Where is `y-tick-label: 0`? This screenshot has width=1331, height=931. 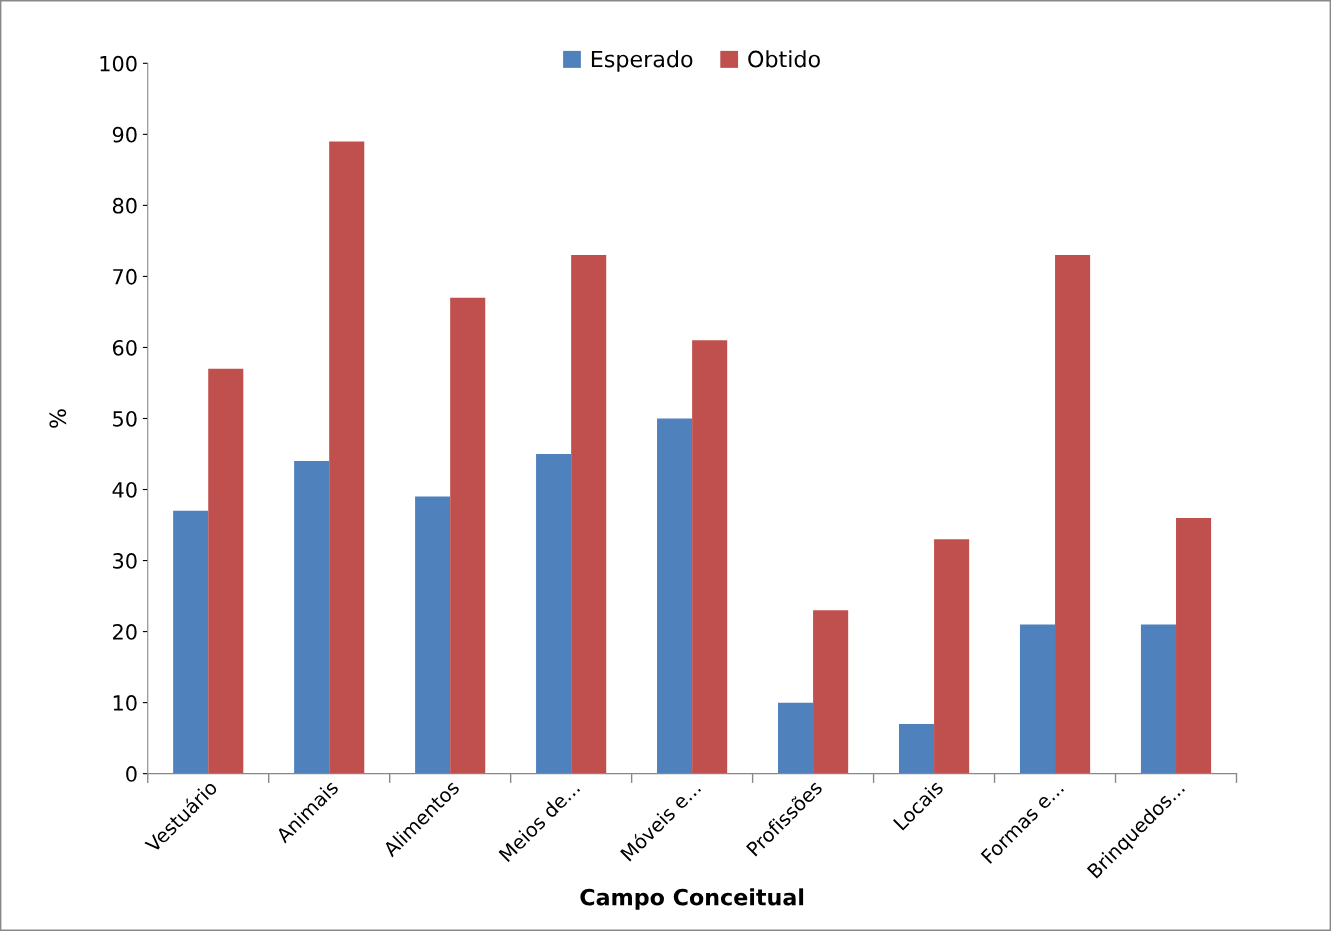 y-tick-label: 0 is located at coordinates (131, 774).